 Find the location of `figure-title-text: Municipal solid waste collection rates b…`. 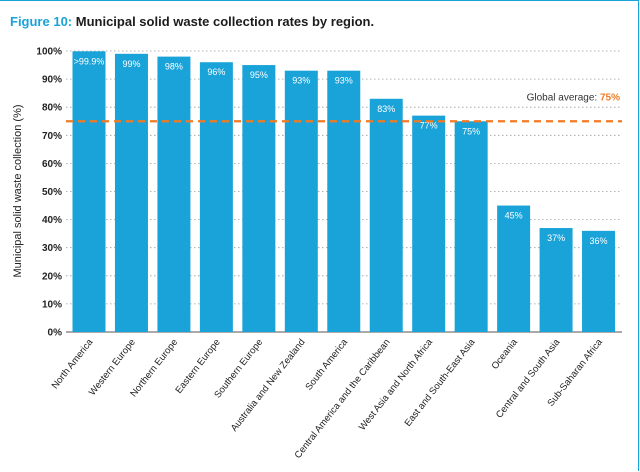

figure-title-text: Municipal solid waste collection rates b… is located at coordinates (225, 21).